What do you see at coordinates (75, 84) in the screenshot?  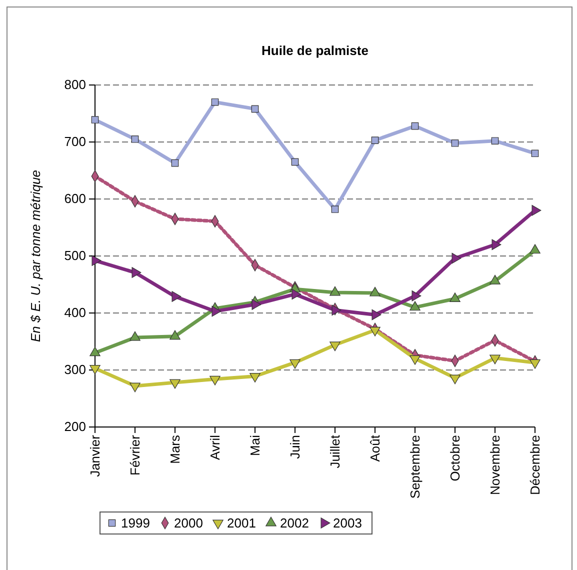 I see `y-tick-label: 800` at bounding box center [75, 84].